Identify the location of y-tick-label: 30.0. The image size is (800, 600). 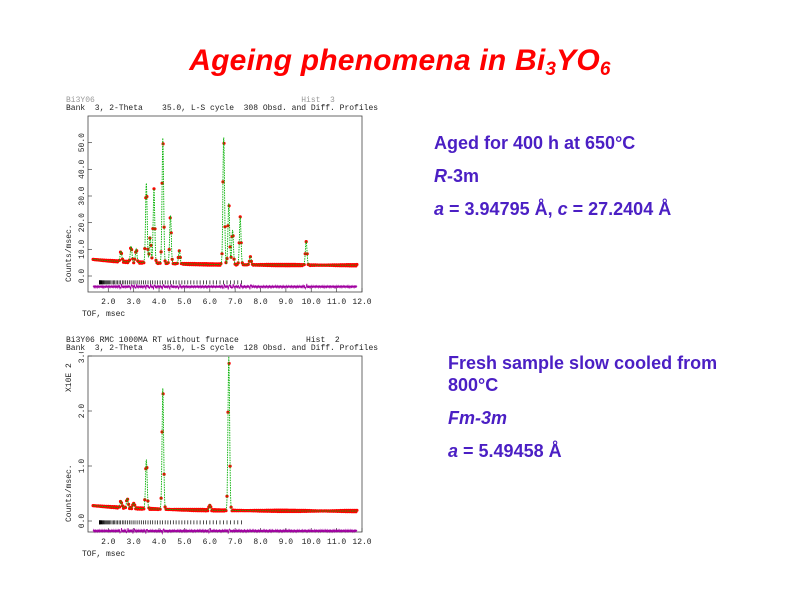
(82, 195).